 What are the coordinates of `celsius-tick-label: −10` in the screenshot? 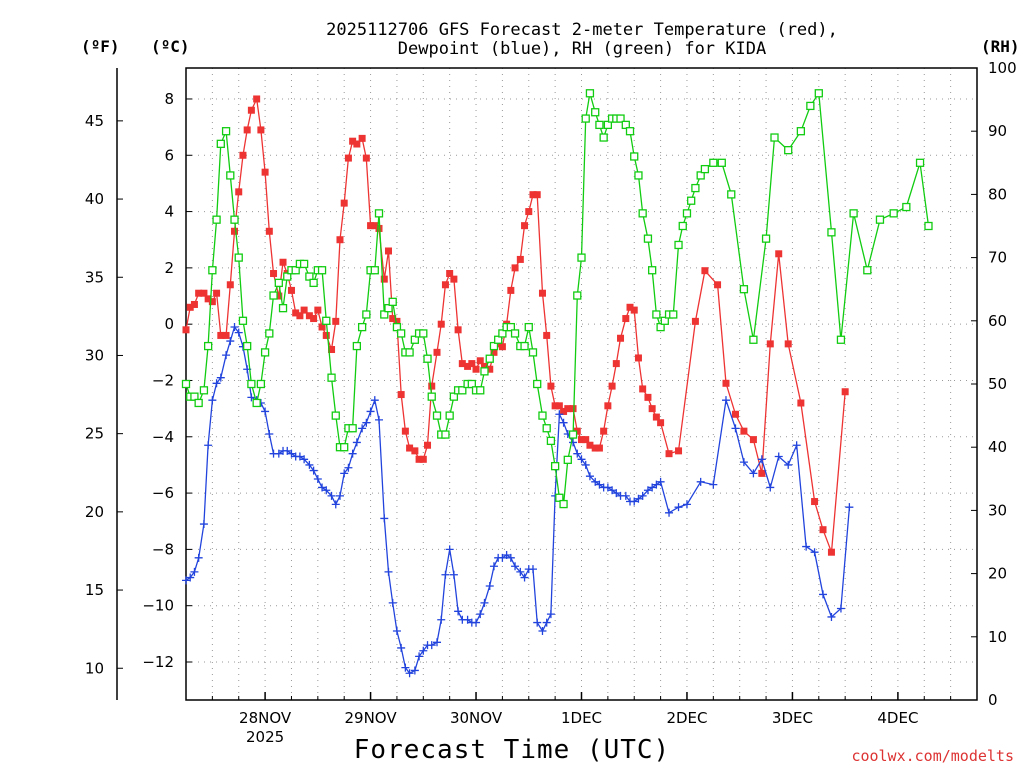 It's located at (158, 606).